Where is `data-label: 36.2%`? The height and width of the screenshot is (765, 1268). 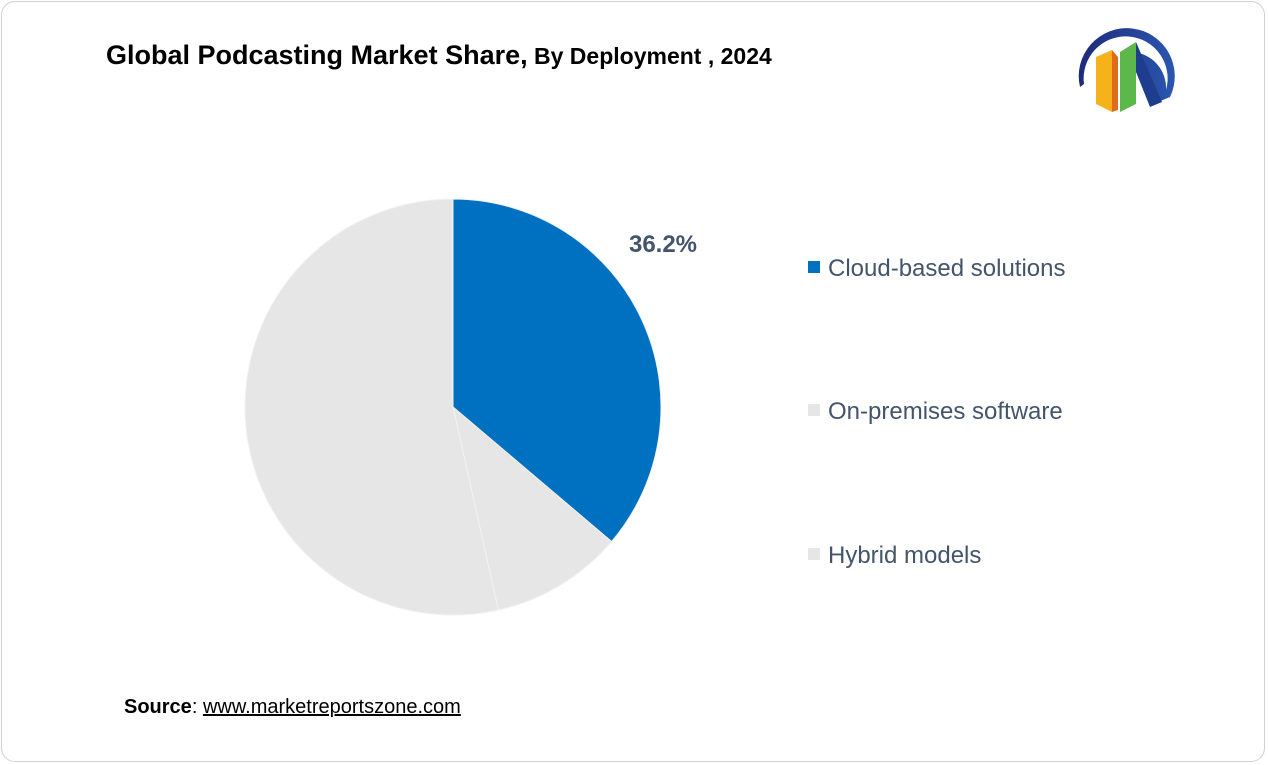
data-label: 36.2% is located at coordinates (663, 244).